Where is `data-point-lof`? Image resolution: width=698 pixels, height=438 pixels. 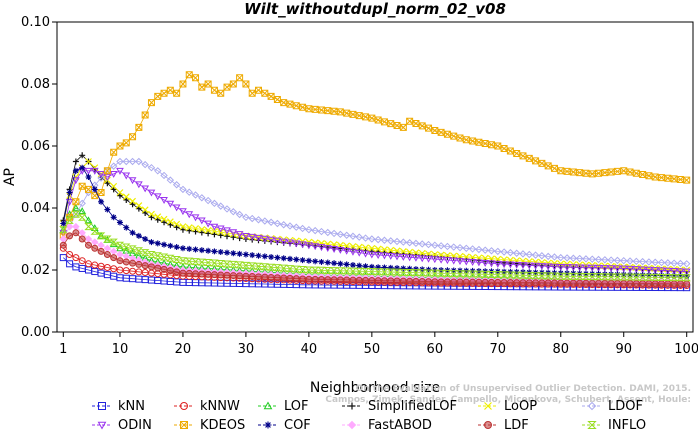 data-point-lof is located at coordinates (82, 210).